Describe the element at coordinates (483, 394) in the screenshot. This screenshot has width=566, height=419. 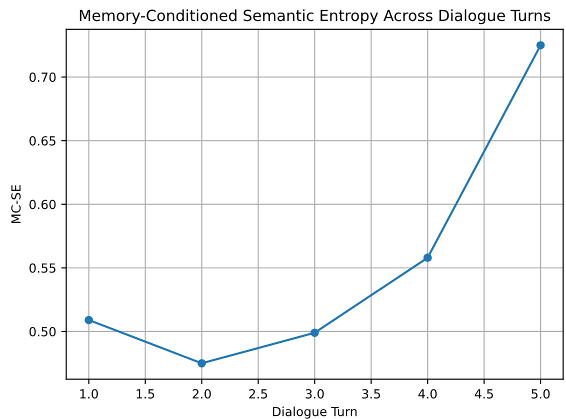
I see `x-tick-label: 4.5` at that location.